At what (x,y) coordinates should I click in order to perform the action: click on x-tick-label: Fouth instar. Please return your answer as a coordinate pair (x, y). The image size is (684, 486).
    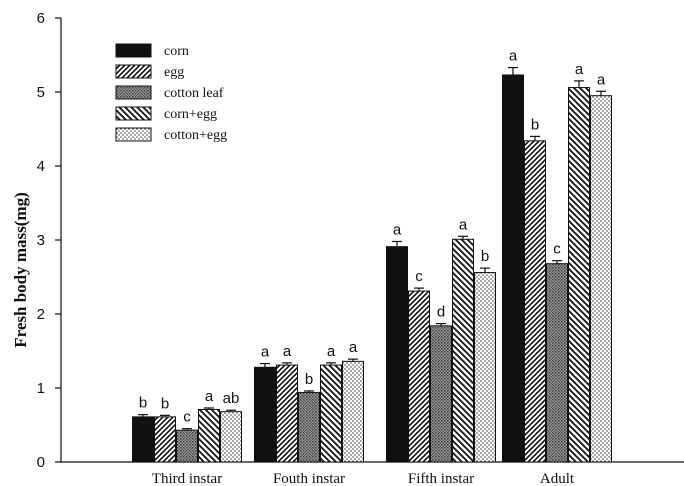
    Looking at the image, I should click on (309, 478).